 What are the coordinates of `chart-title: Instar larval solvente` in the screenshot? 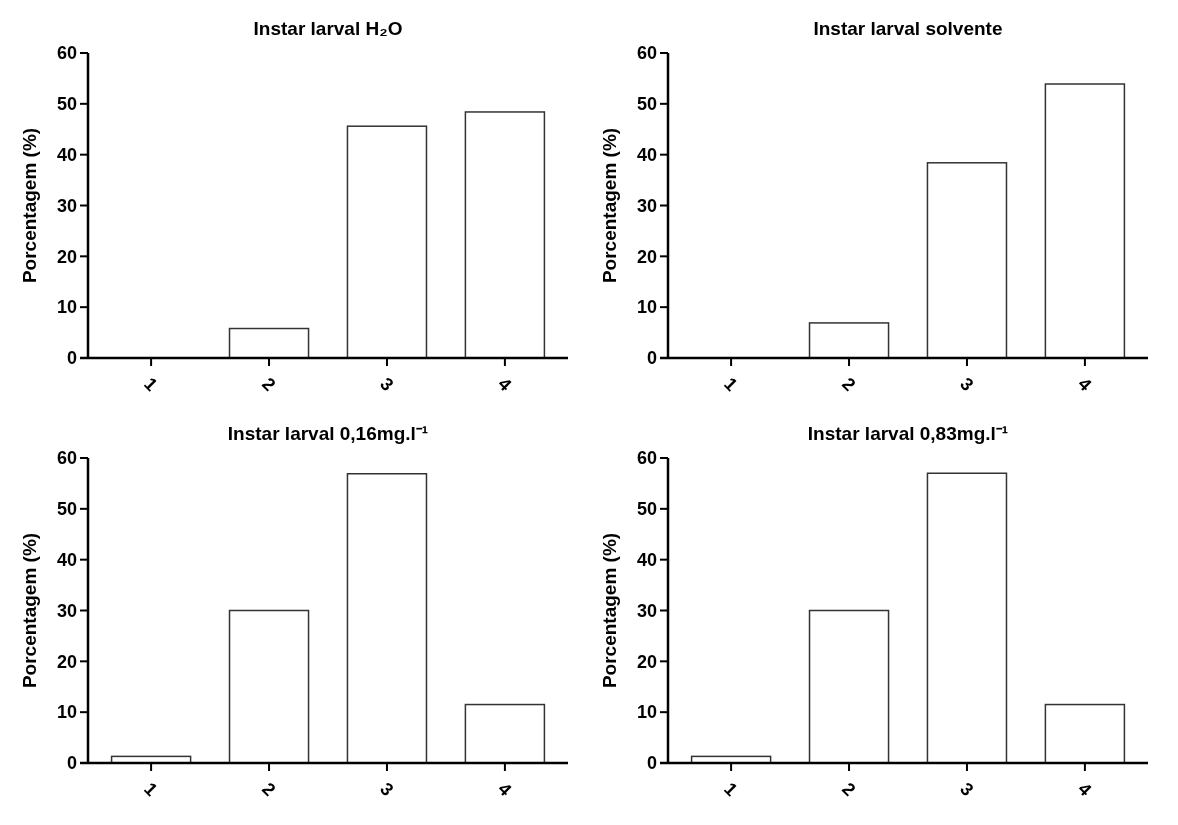 It's located at (908, 28).